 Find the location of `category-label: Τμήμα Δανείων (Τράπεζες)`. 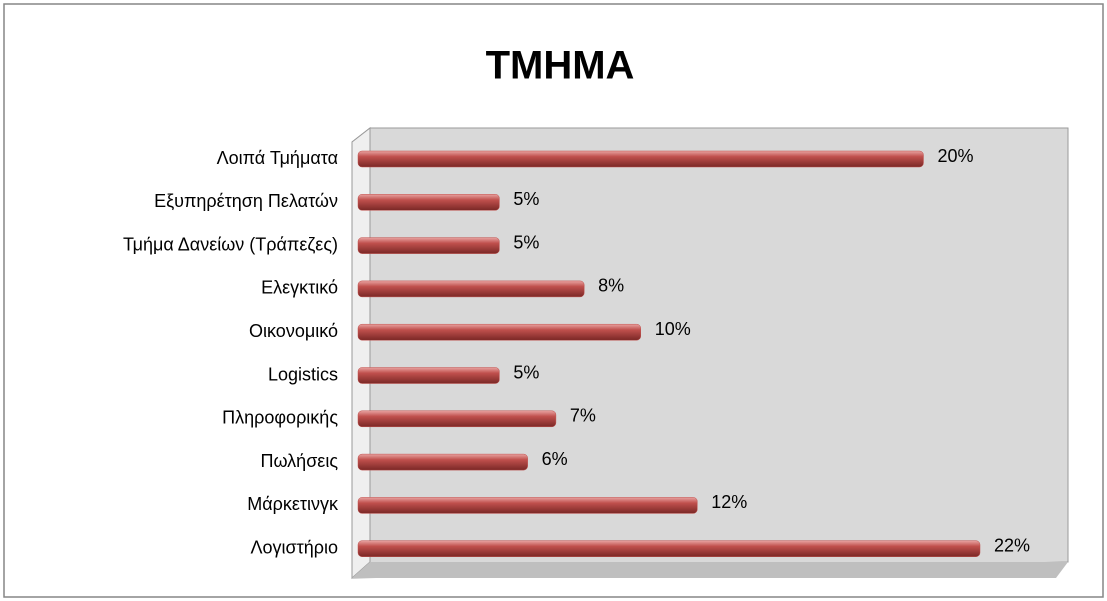

category-label: Τμήμα Δανείων (Τράπεζες) is located at coordinates (230, 244).